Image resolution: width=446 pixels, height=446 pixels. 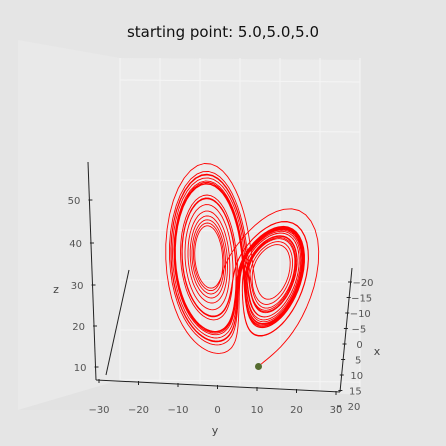 What do you see at coordinates (80, 368) in the screenshot?
I see `z-tick-label: 10` at bounding box center [80, 368].